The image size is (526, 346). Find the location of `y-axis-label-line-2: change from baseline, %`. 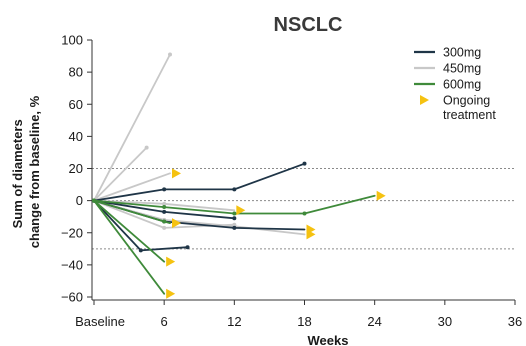

y-axis-label-line-2: change from baseline, % is located at coordinates (34, 171).